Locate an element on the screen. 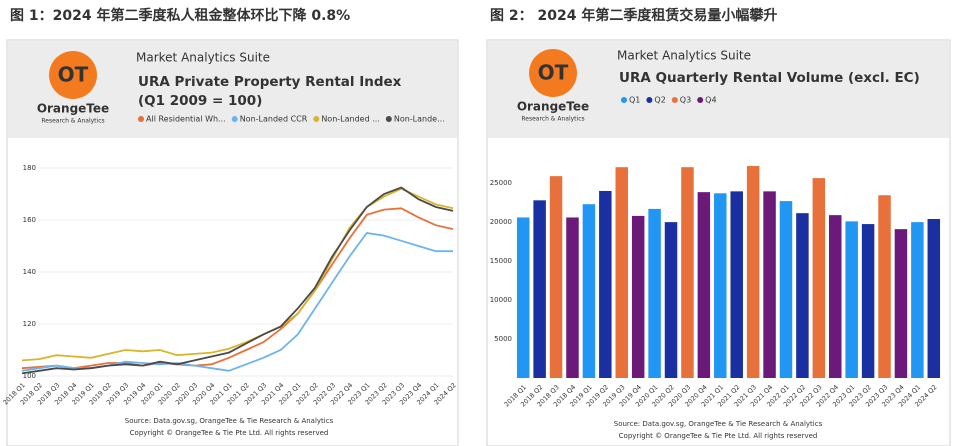  figure-caption: 图 2： 2024 年第二季度租赁交易量小幅攀升 is located at coordinates (633, 15).